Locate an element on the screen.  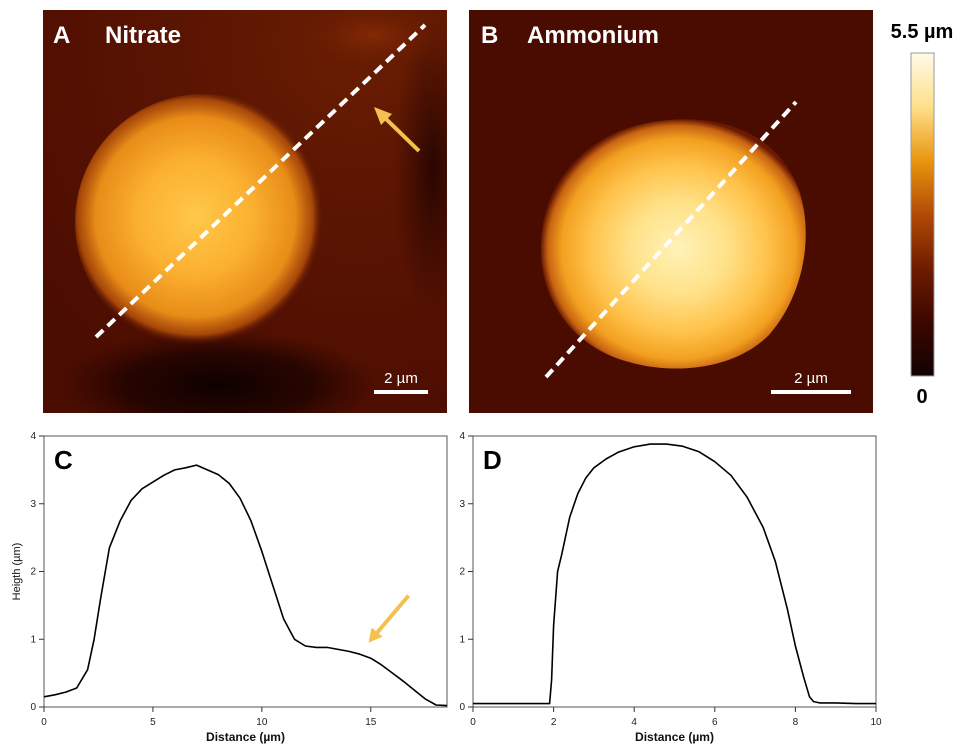
scalebar-label-a: 2 µm is located at coordinates (401, 378).